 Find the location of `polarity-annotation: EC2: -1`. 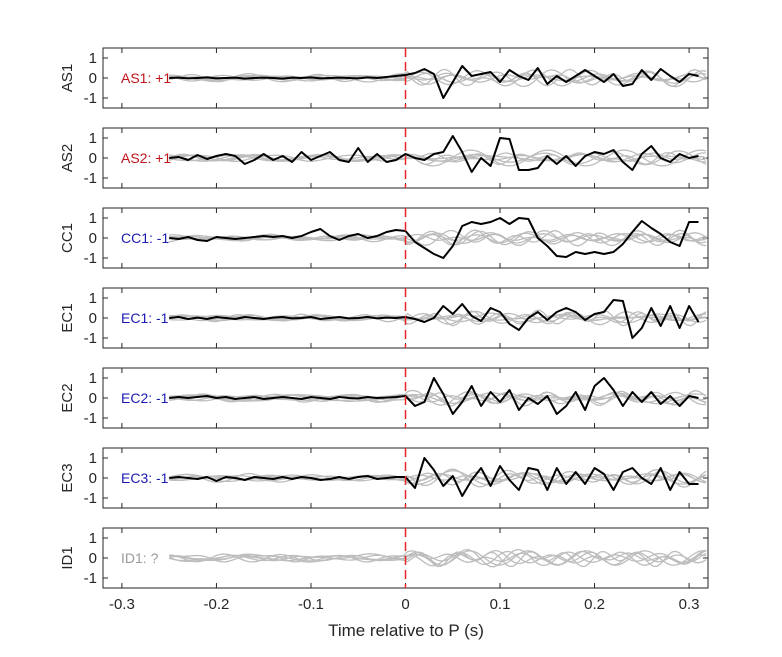

polarity-annotation: EC2: -1 is located at coordinates (145, 398).